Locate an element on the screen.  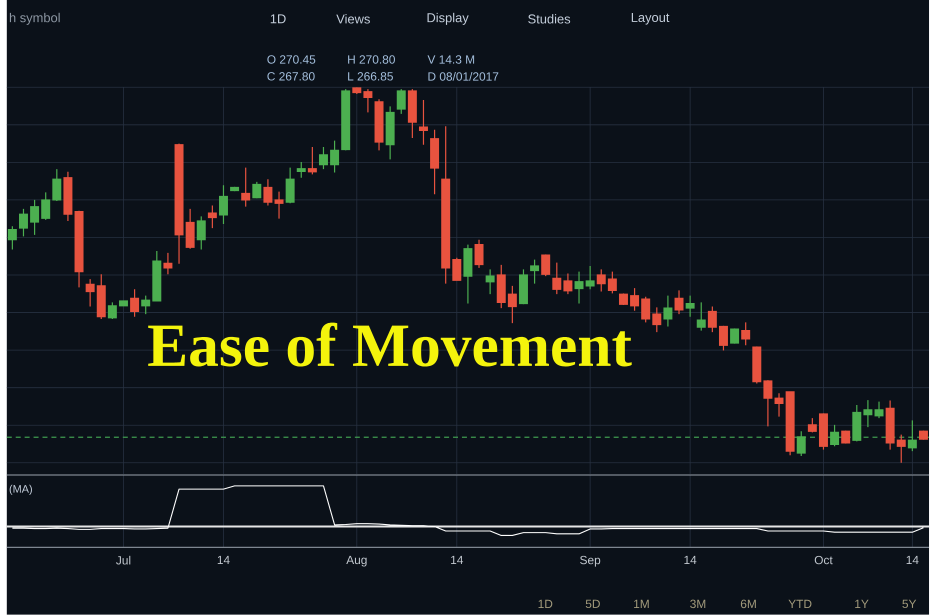
text: D 08/01/2017 is located at coordinates (463, 76).